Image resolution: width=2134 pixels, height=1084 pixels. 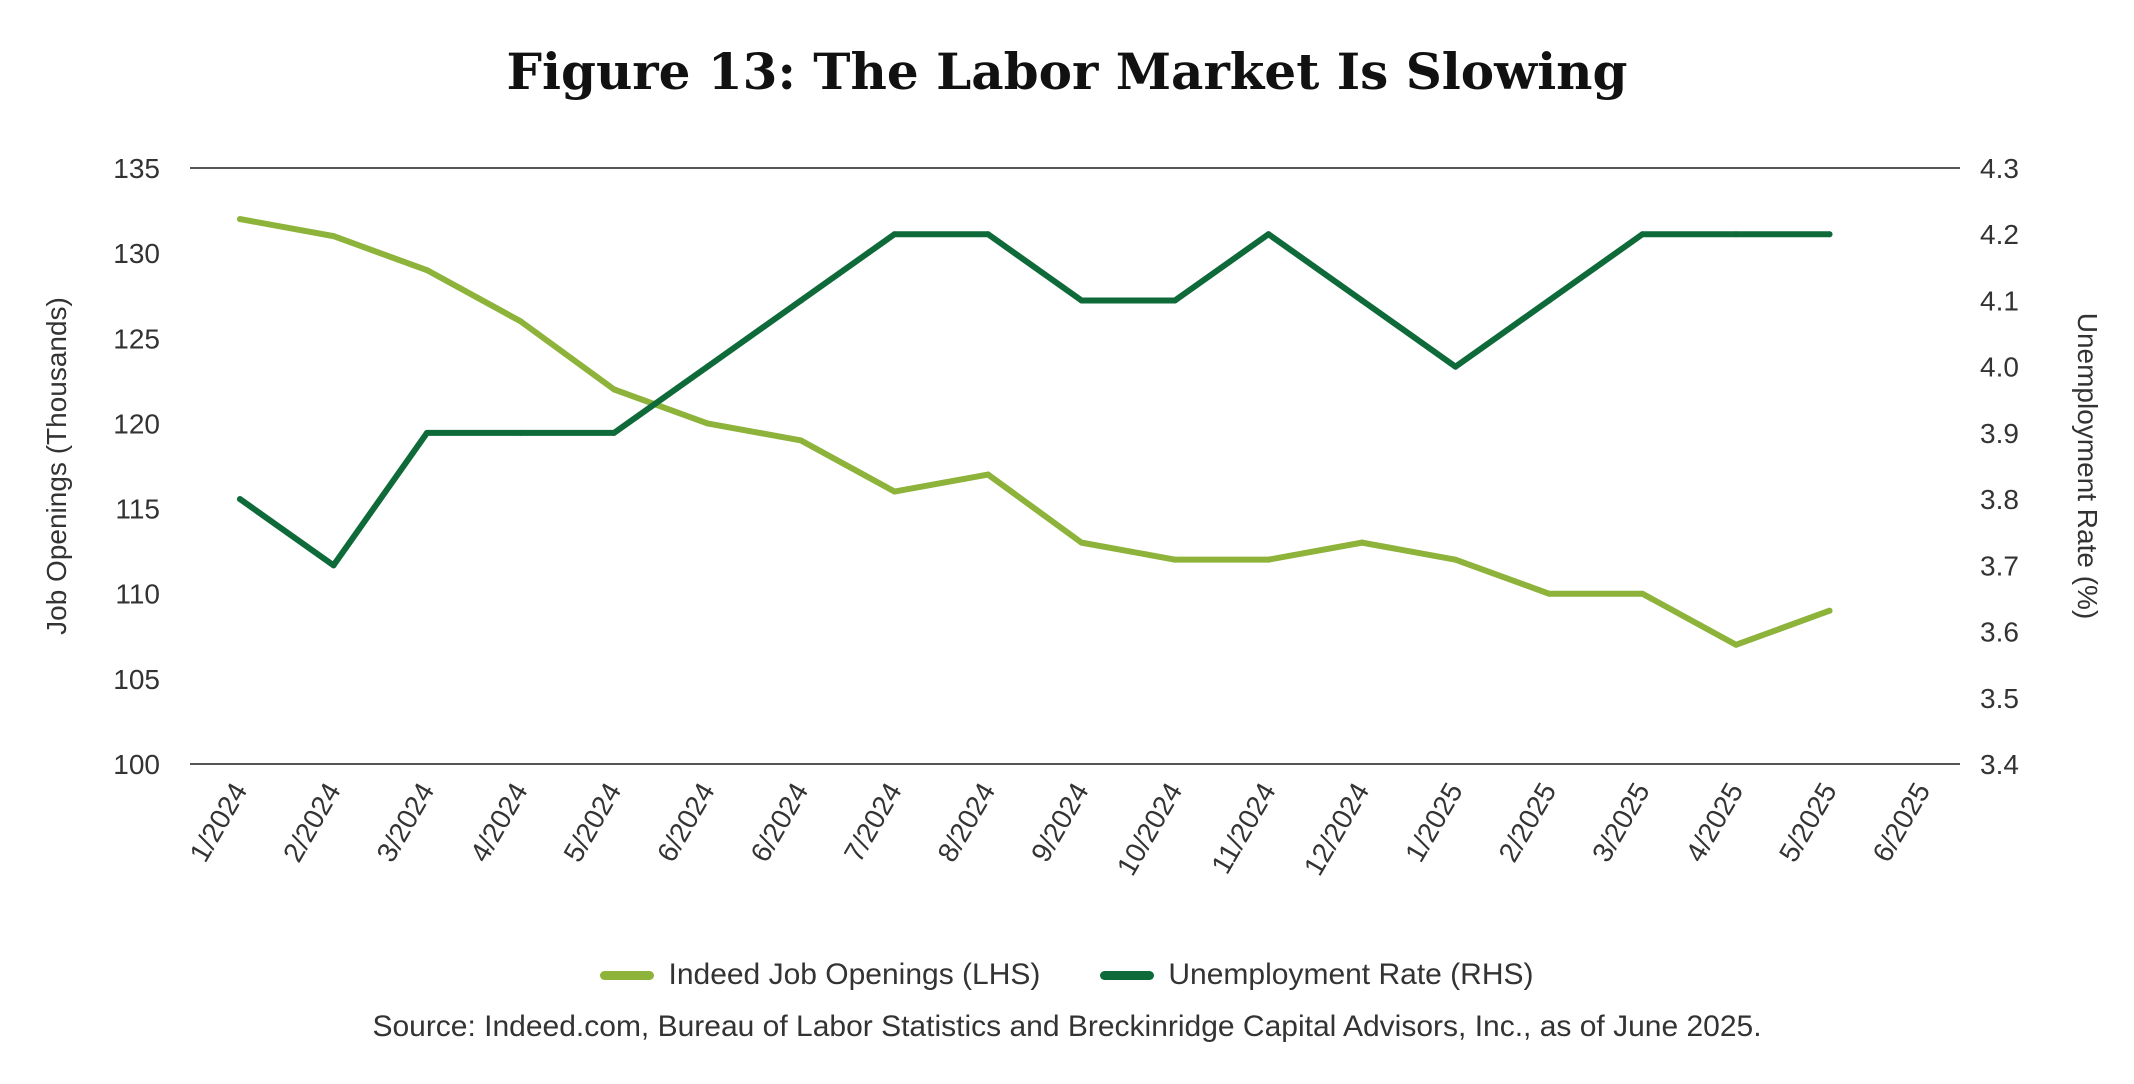 I want to click on y-left-tick-label: 115, so click(x=137, y=509).